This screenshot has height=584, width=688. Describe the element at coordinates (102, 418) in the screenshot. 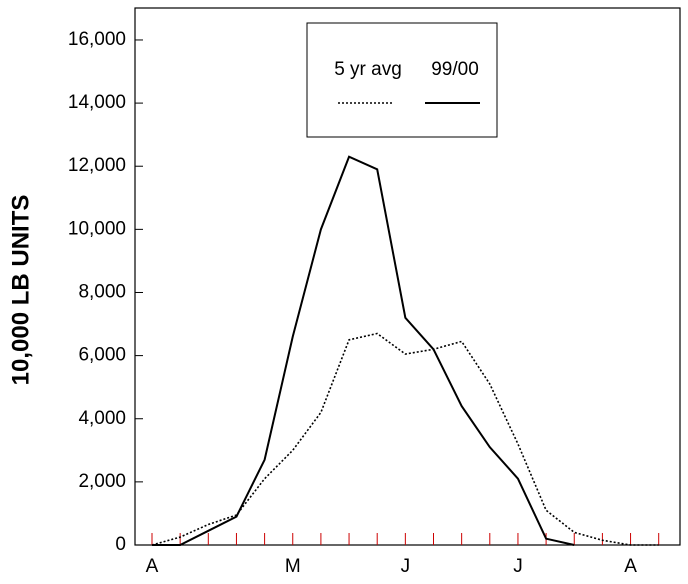

I see `y-tick-label: 4,000` at that location.